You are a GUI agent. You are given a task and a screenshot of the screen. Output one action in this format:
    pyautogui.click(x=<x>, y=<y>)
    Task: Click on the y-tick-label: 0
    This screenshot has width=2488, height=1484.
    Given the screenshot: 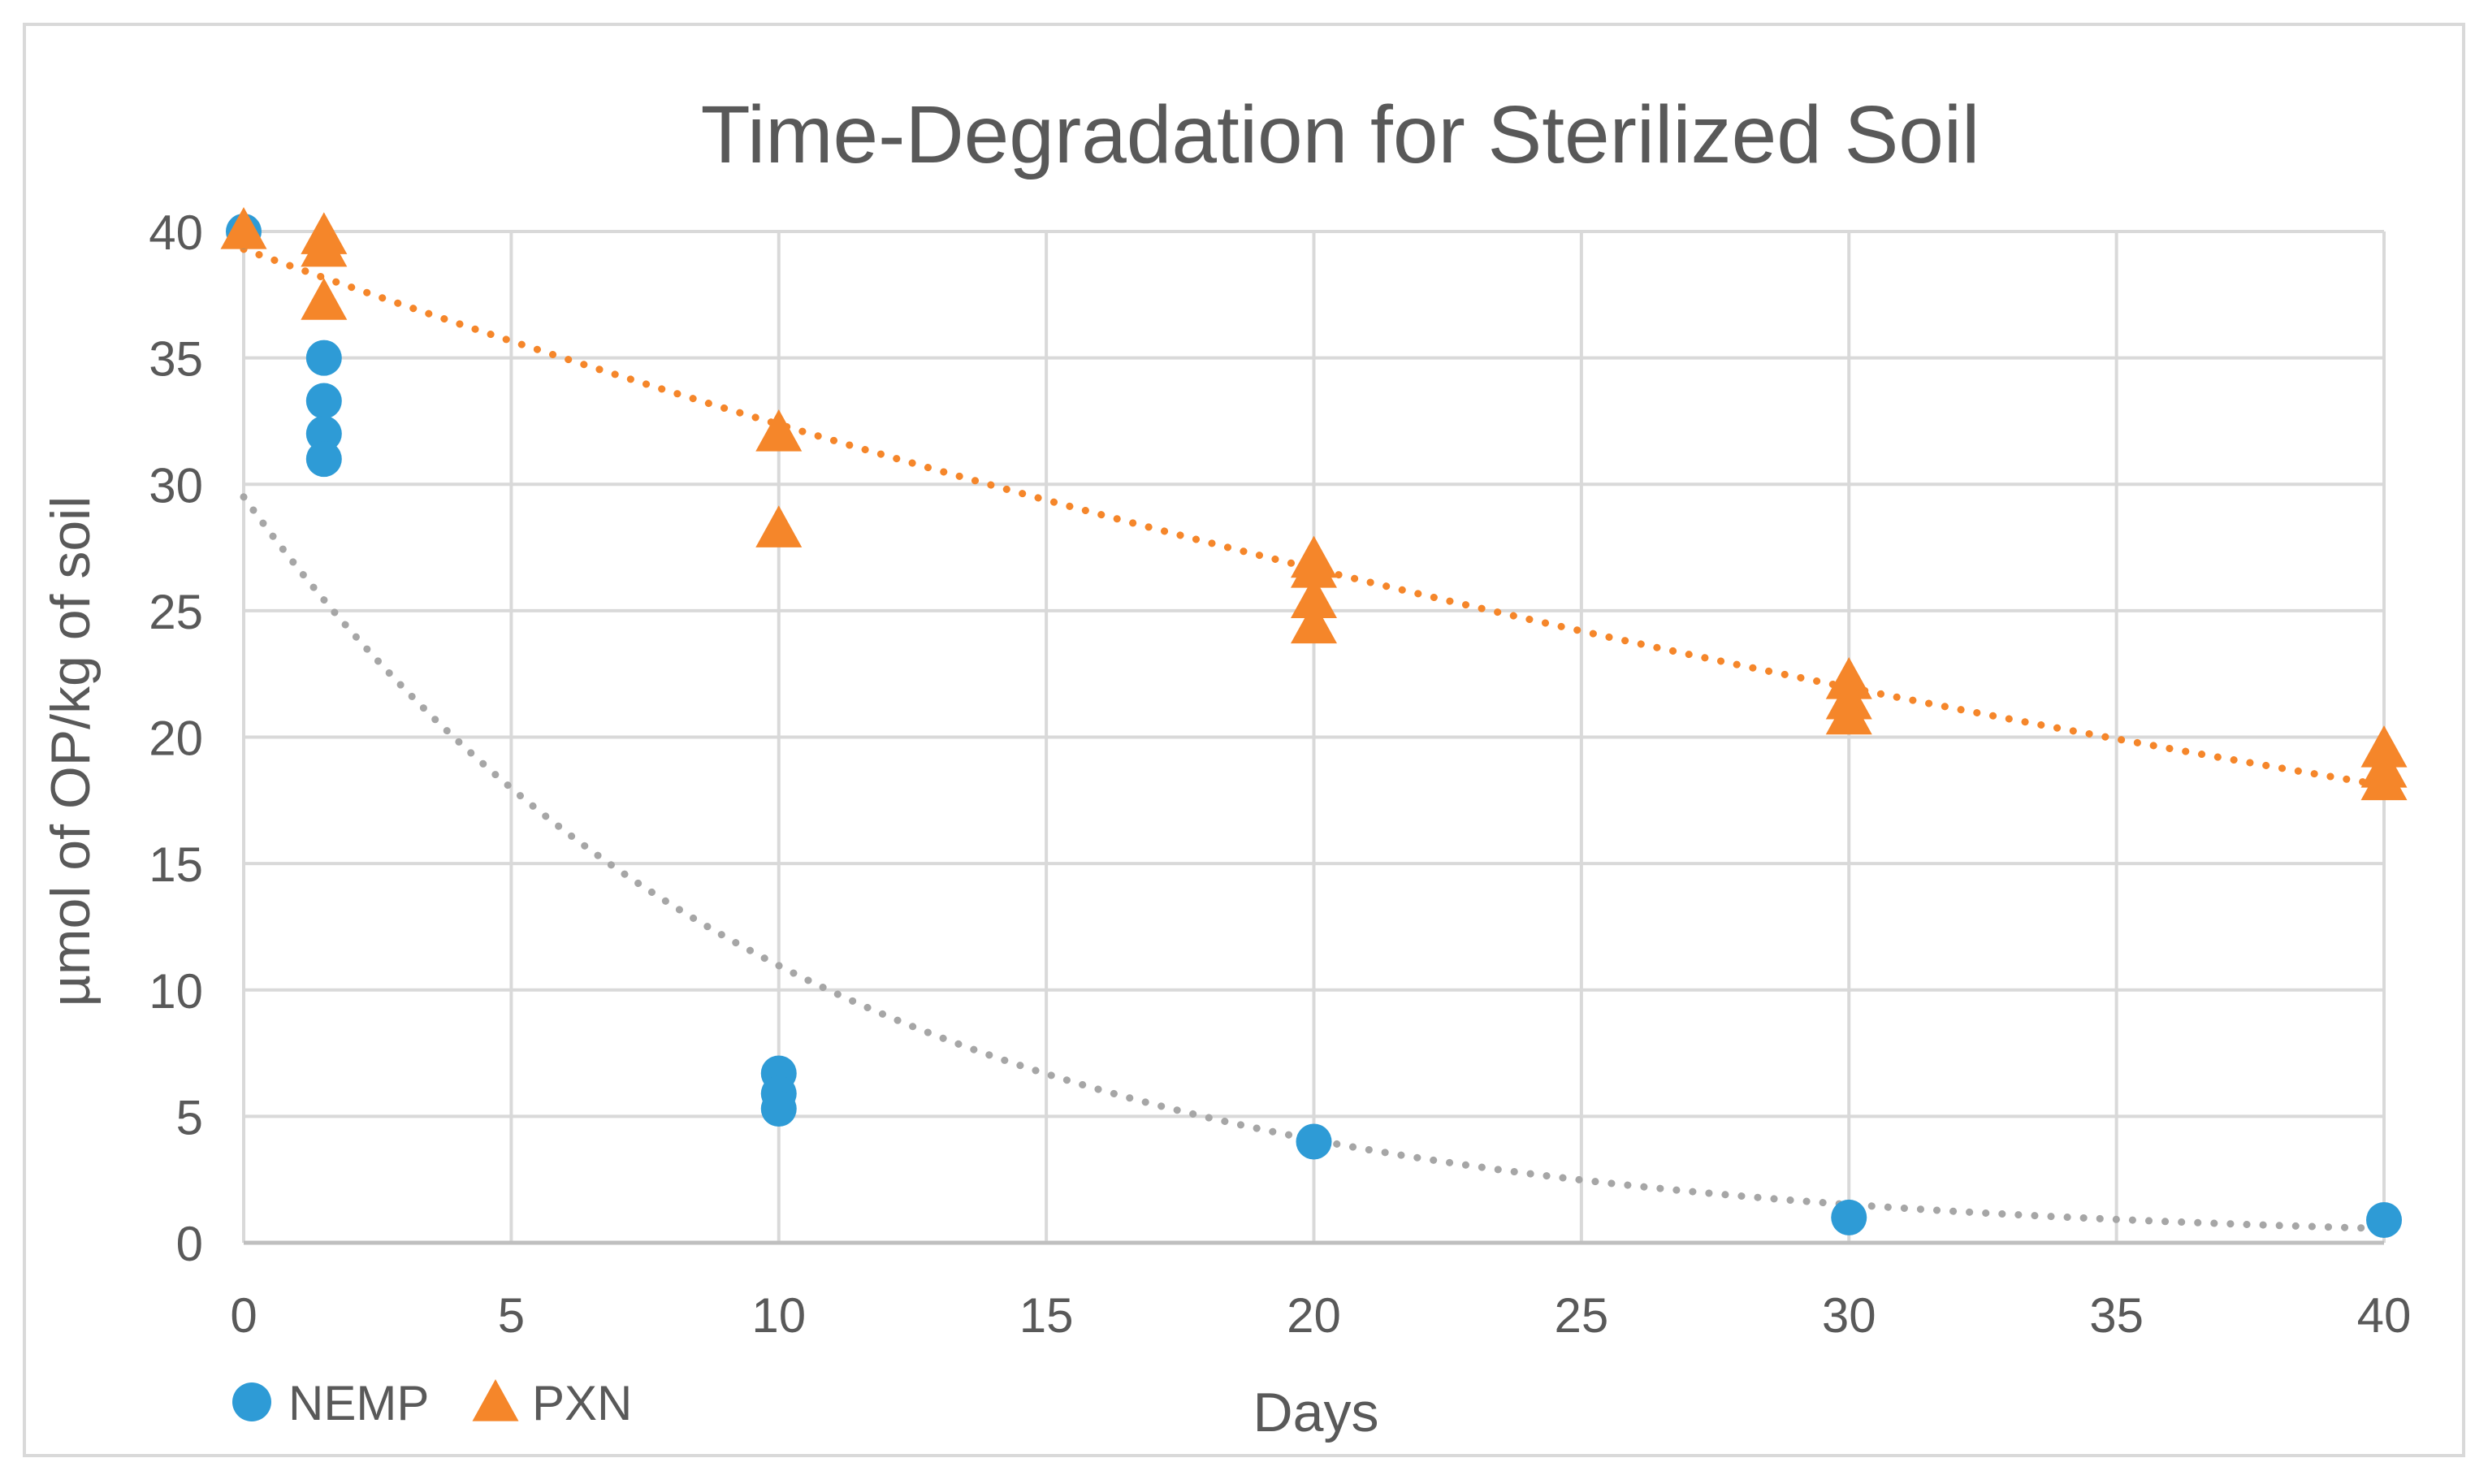 What is the action you would take?
    pyautogui.click(x=189, y=1244)
    